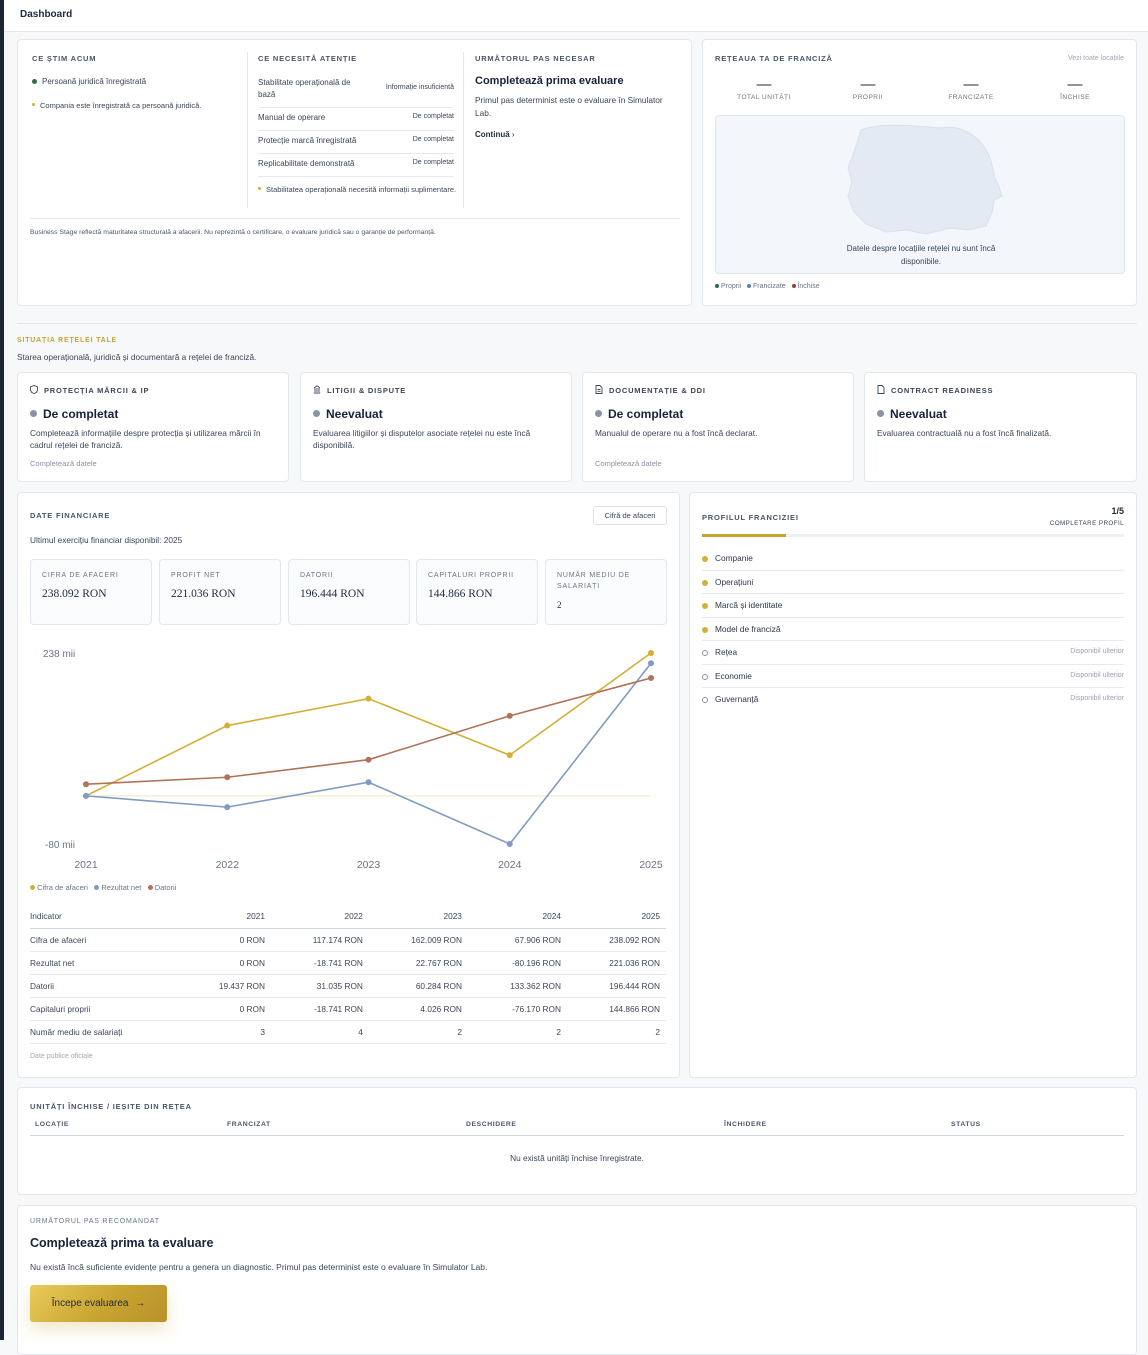 The image size is (1148, 1355). I want to click on column-location: LOCAȚIE, so click(52, 1124).